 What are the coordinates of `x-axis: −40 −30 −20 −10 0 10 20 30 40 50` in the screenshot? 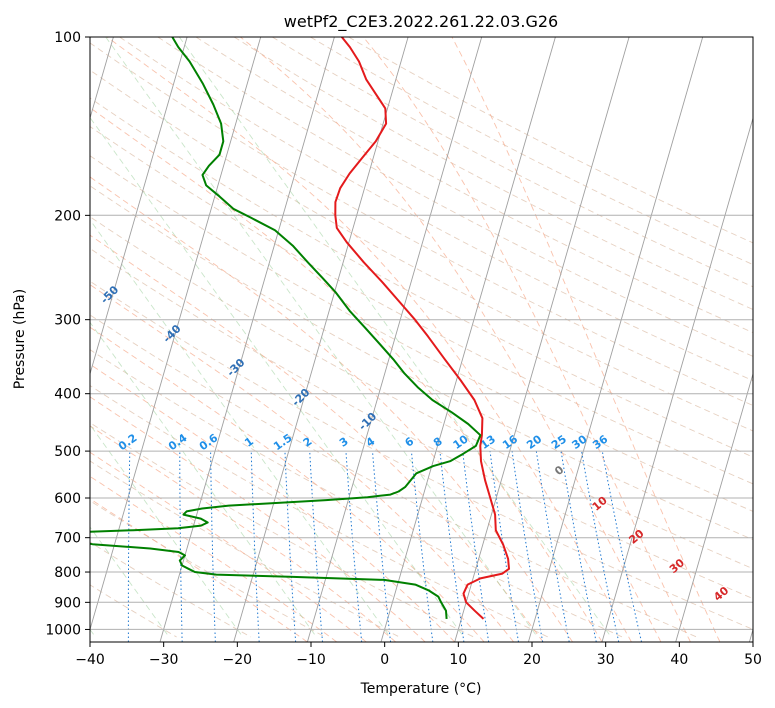 It's located at (418, 655).